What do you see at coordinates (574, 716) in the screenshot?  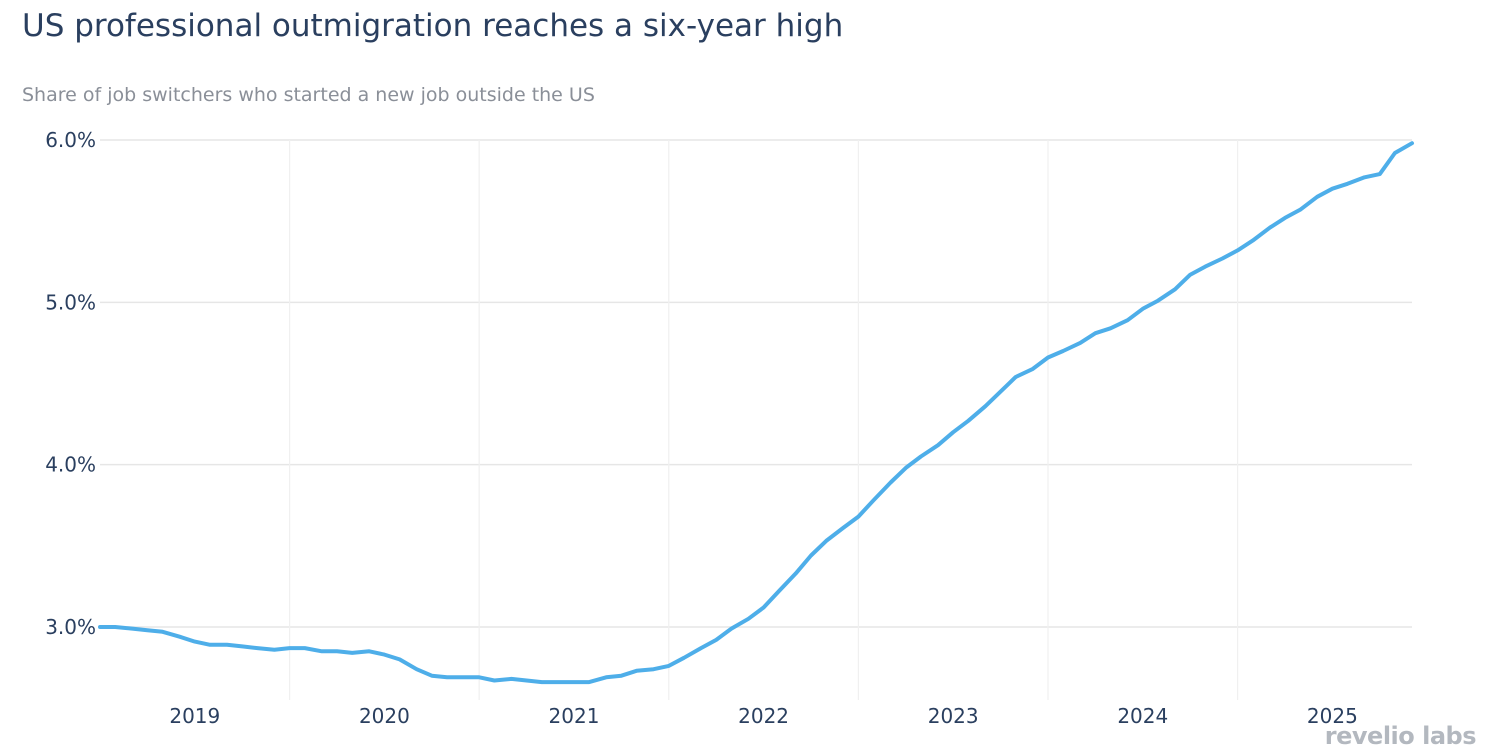 I see `x-tick-label: 2021` at bounding box center [574, 716].